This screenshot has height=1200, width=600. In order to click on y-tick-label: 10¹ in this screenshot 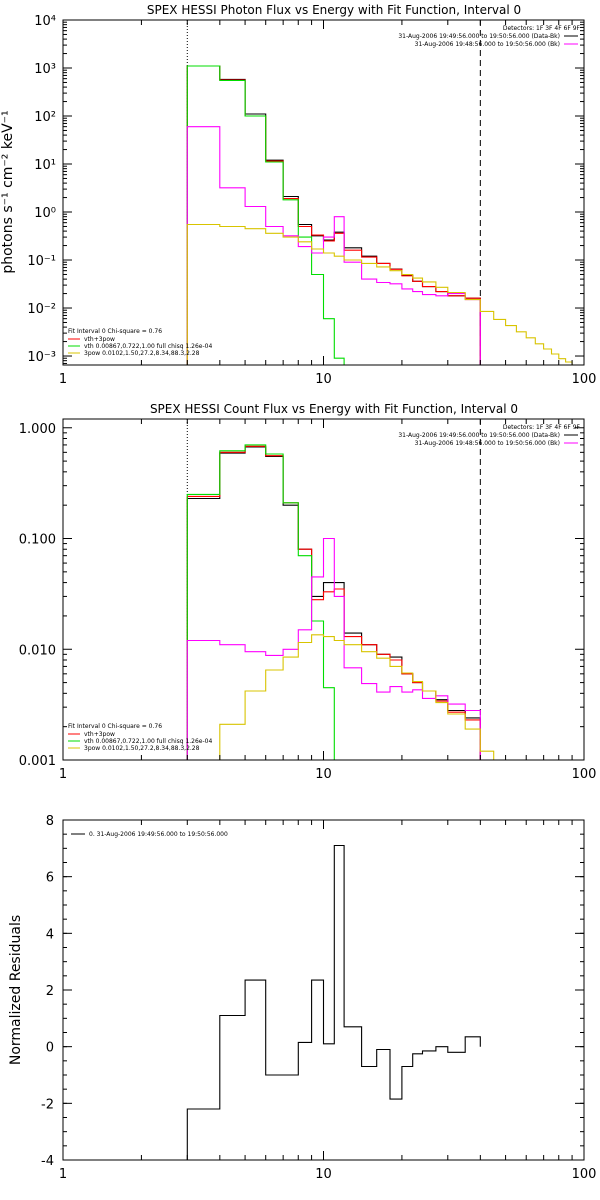, I will do `click(45, 165)`.